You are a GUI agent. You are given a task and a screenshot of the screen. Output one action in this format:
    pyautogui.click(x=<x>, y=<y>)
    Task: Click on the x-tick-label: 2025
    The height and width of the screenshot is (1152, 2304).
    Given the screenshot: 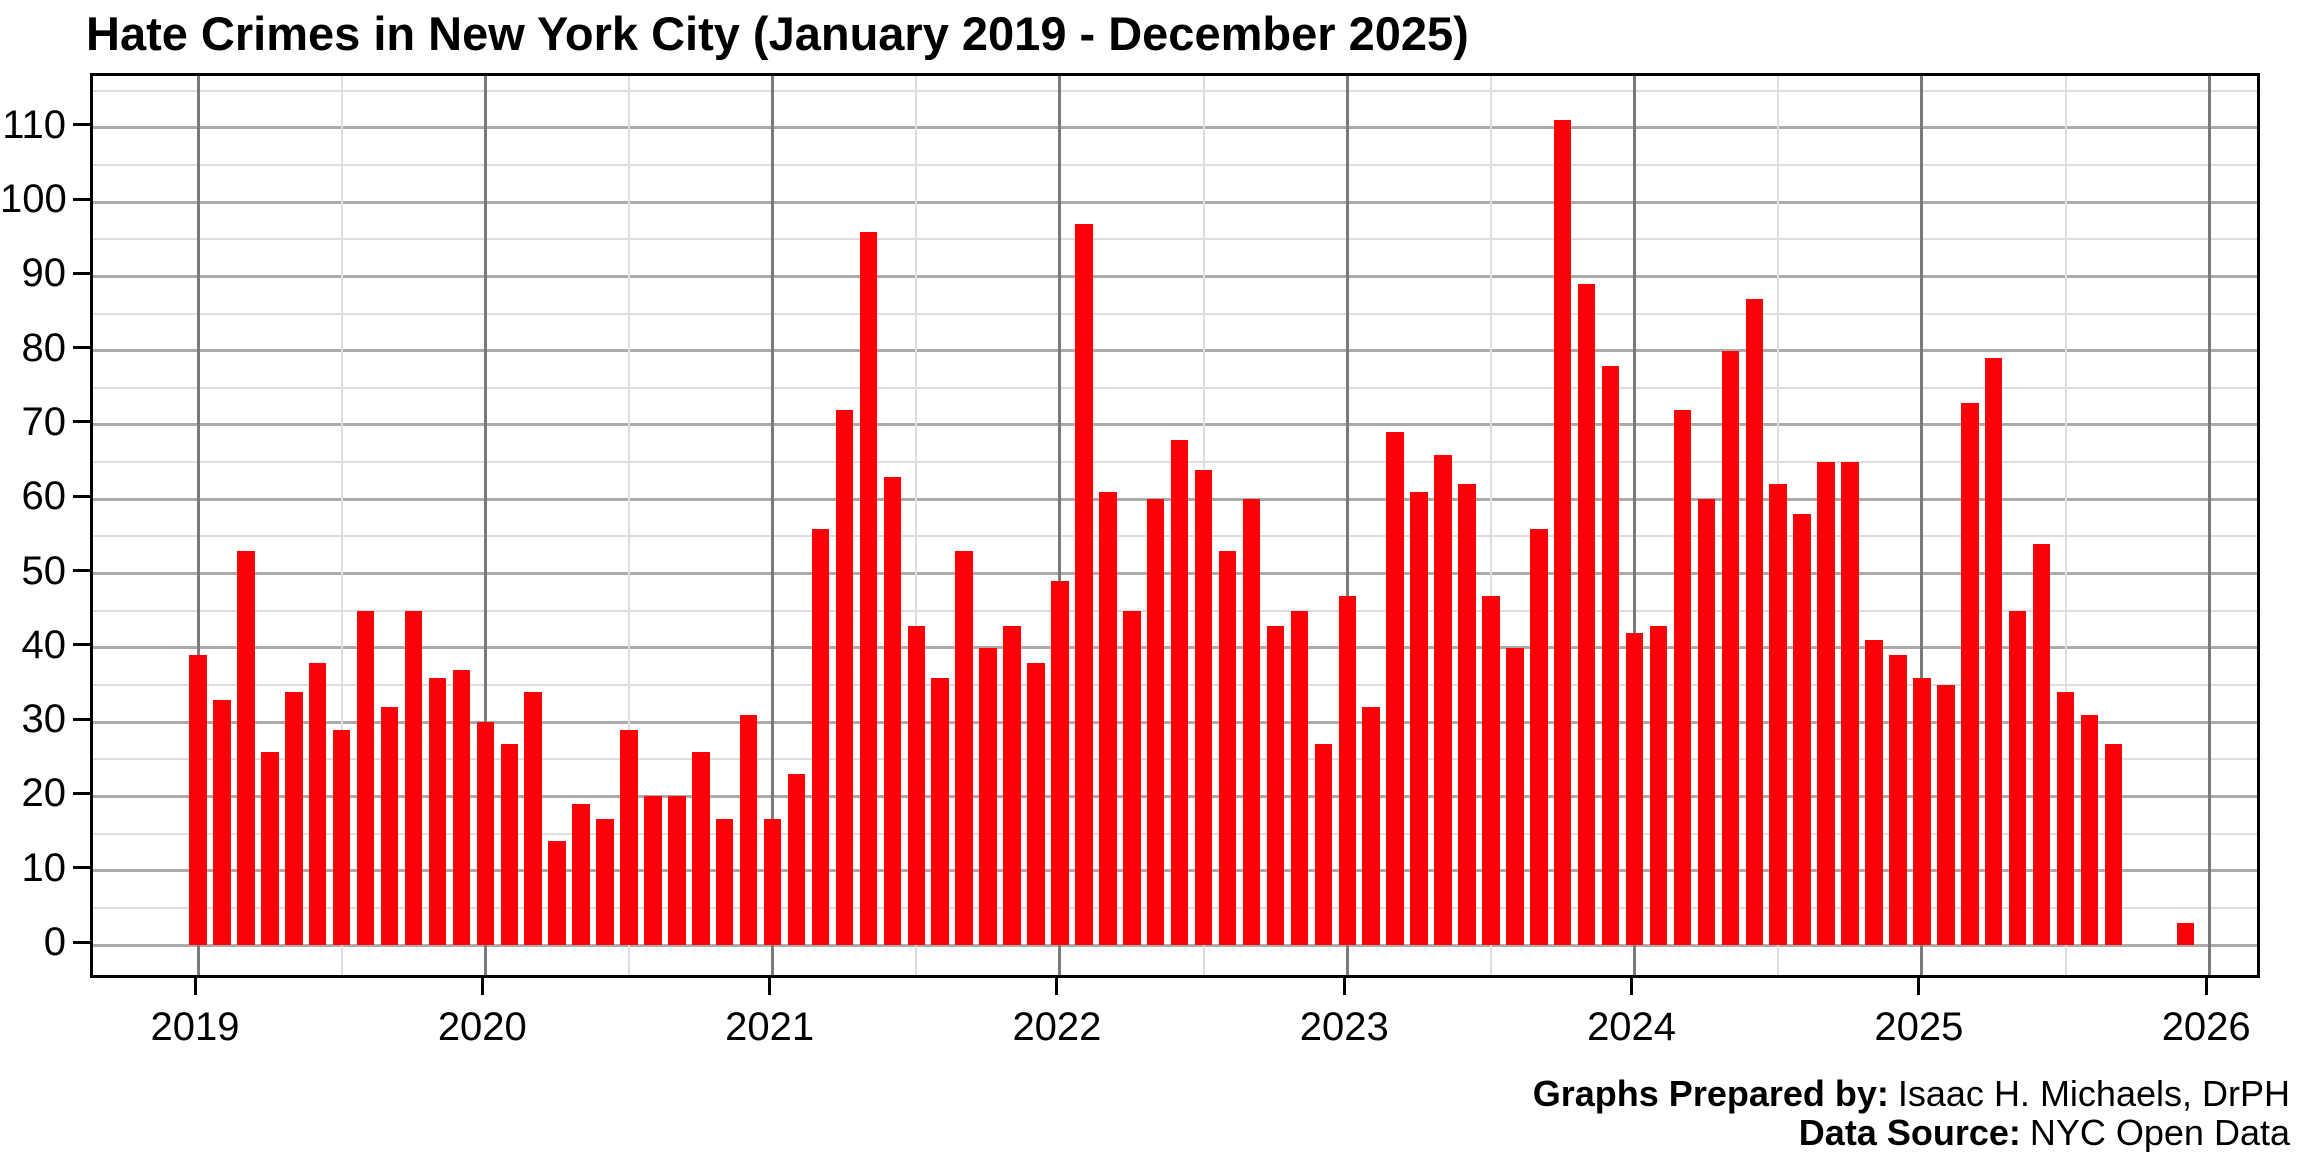 What is the action you would take?
    pyautogui.click(x=1919, y=1027)
    